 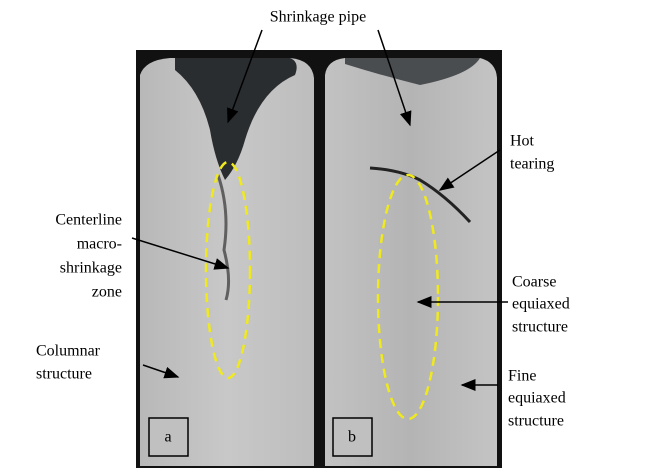 I want to click on panel-label: a, so click(x=167, y=437).